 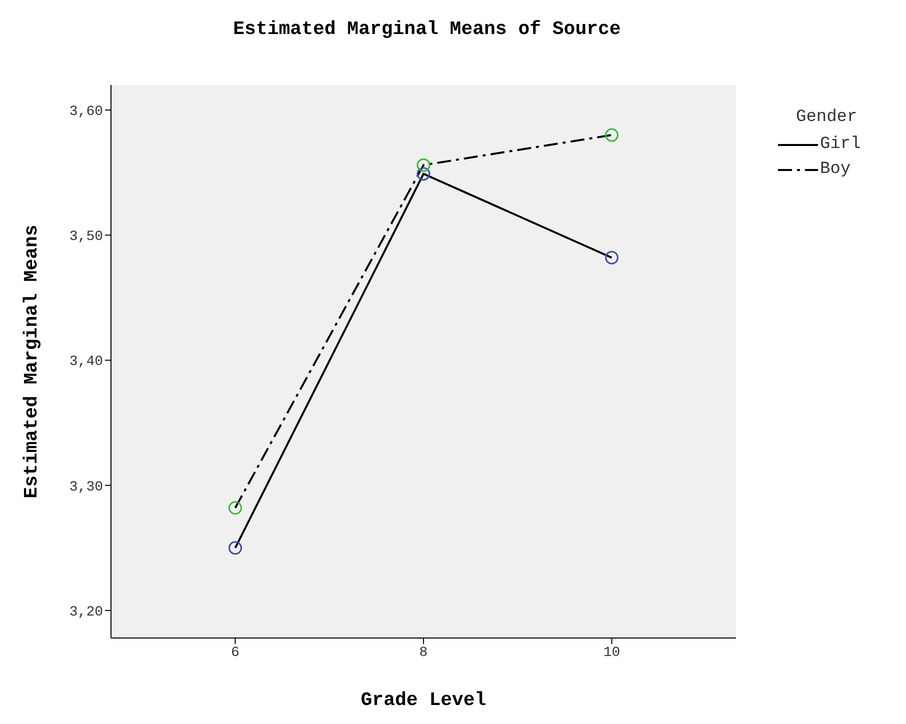 What do you see at coordinates (86, 112) in the screenshot?
I see `y-tick-label: 3,60` at bounding box center [86, 112].